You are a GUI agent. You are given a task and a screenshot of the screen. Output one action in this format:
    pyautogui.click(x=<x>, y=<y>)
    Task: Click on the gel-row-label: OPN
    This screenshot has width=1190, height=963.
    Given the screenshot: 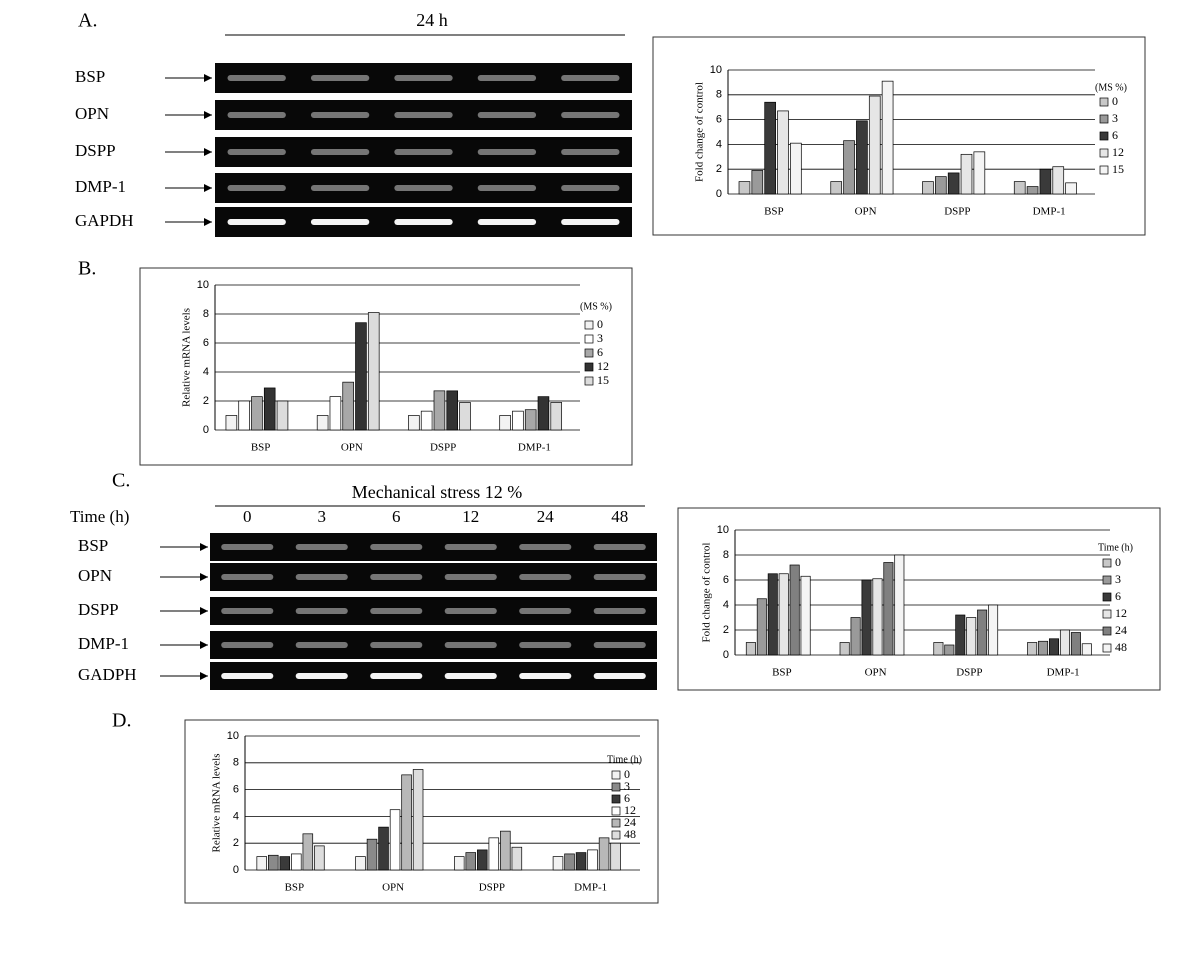 What is the action you would take?
    pyautogui.click(x=95, y=575)
    